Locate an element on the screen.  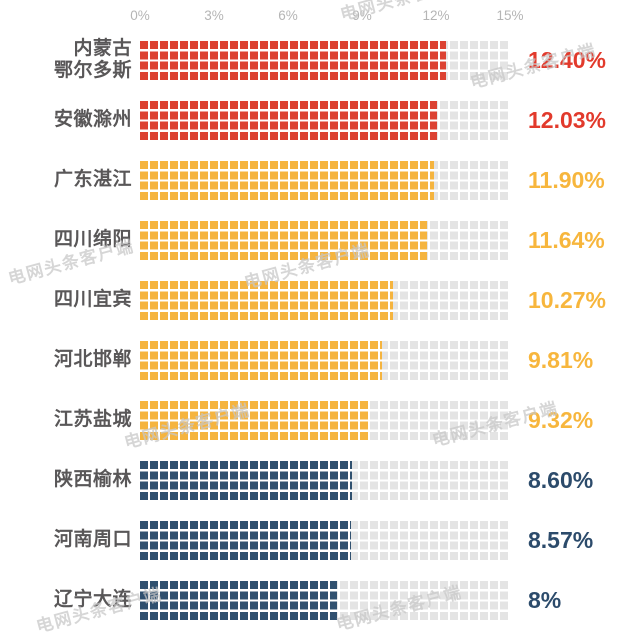
value-label: 8.60% is located at coordinates (561, 479).